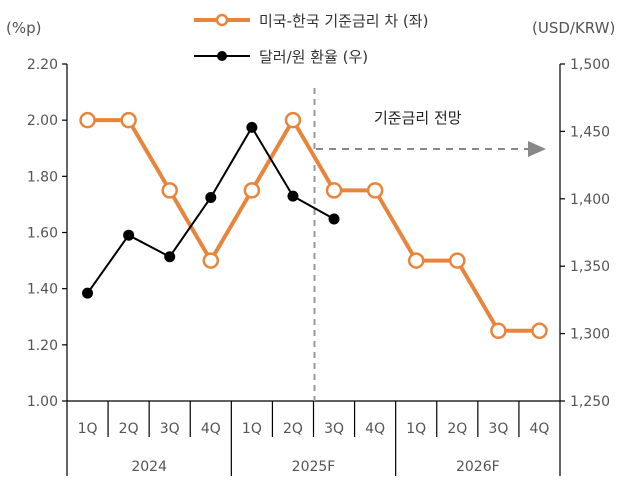  I want to click on legend-rate-marker, so click(222, 20).